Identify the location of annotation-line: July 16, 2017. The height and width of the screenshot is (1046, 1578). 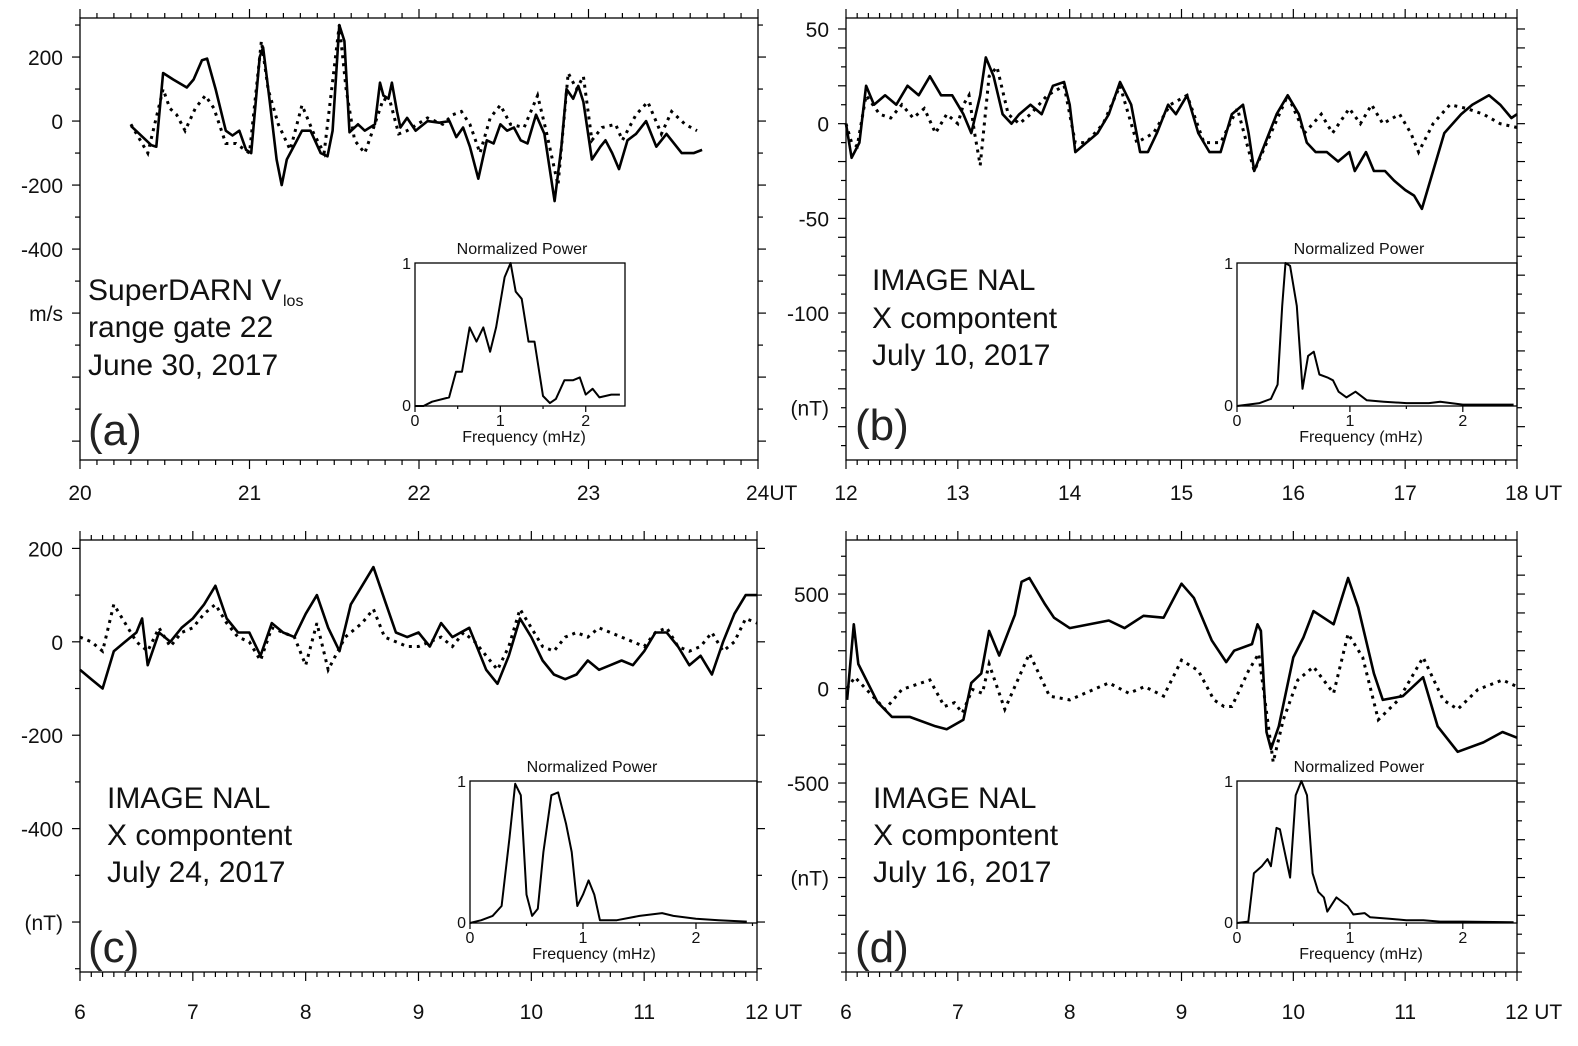
(962, 872).